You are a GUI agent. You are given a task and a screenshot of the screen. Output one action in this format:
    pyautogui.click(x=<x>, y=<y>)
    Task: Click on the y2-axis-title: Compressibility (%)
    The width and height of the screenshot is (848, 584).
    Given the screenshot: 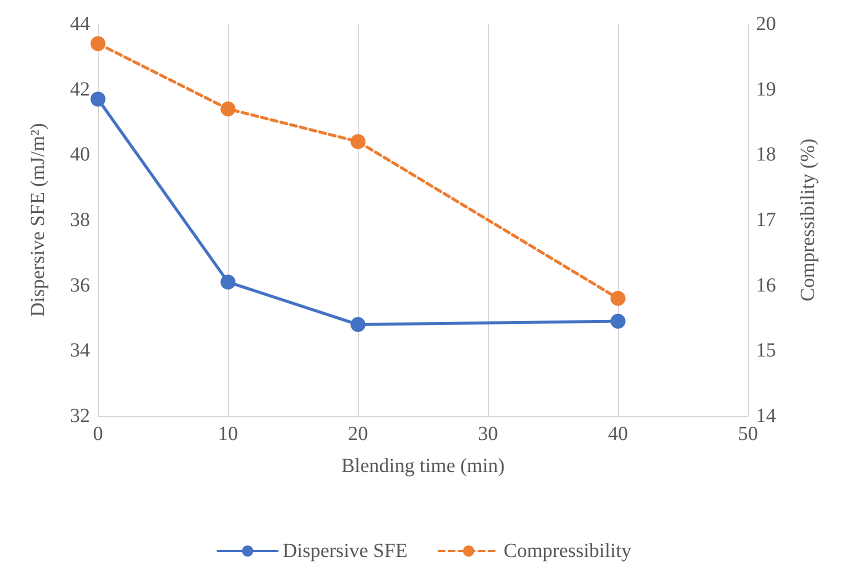 What is the action you would take?
    pyautogui.click(x=808, y=220)
    